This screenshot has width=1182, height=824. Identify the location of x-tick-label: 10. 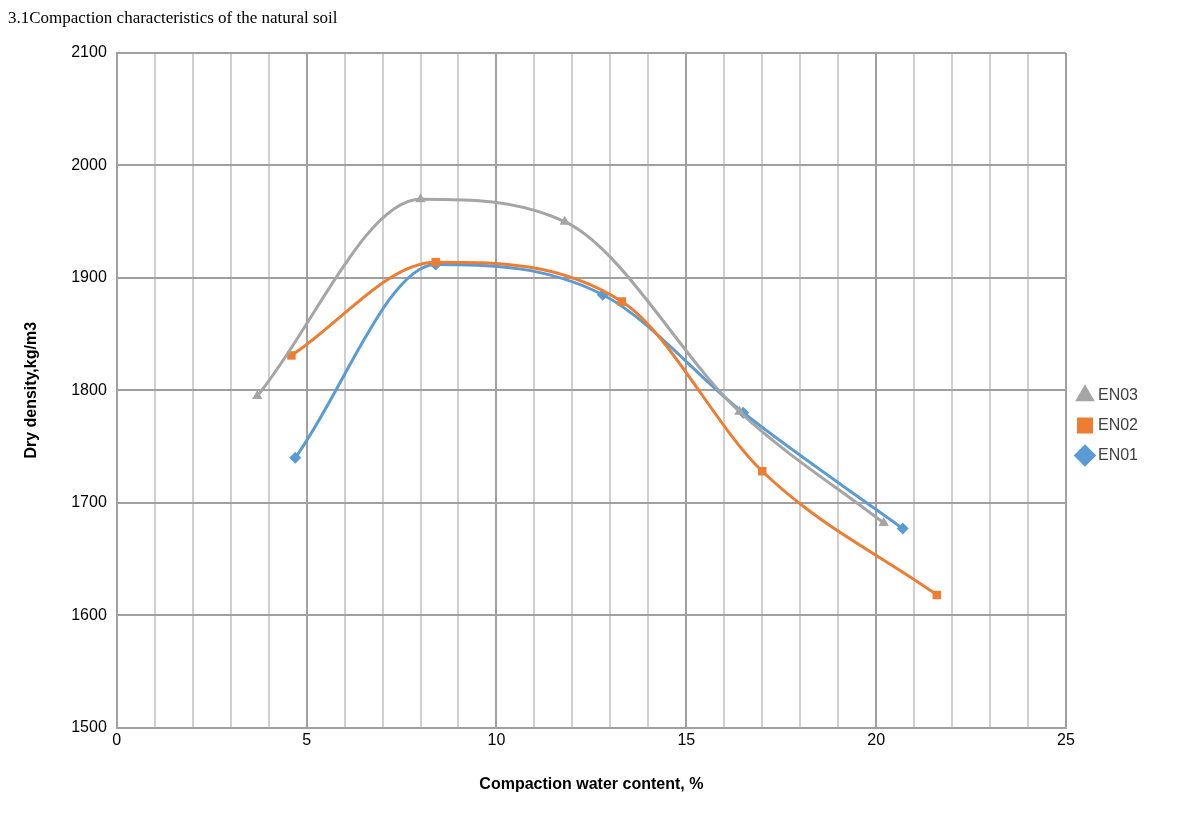
(496, 739).